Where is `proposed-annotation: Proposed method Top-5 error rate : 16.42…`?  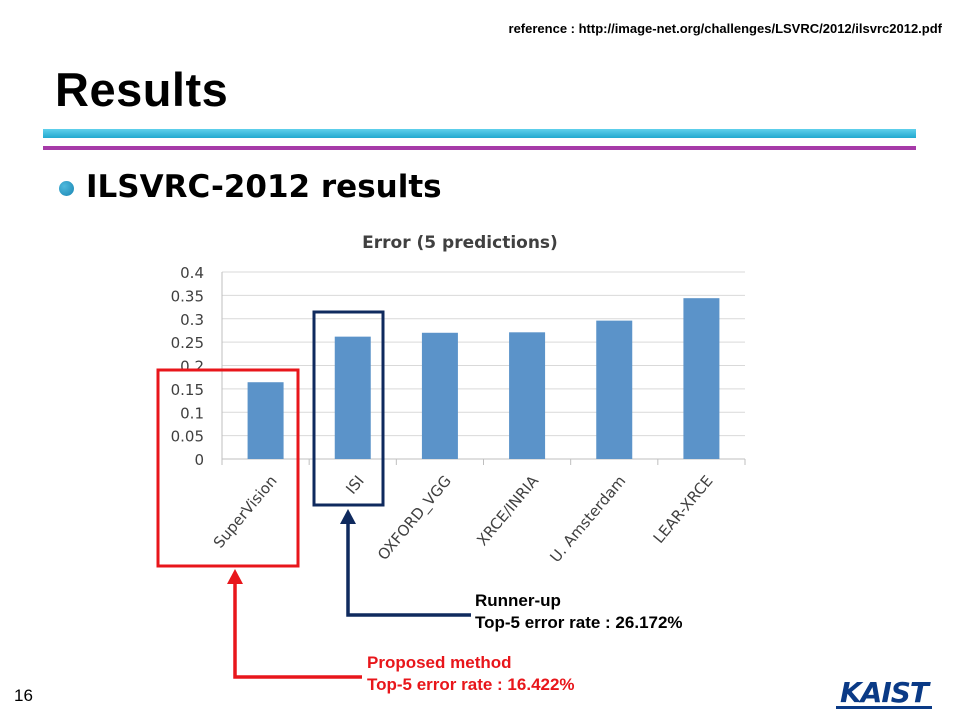 proposed-annotation: Proposed method Top-5 error rate : 16.42… is located at coordinates (471, 674).